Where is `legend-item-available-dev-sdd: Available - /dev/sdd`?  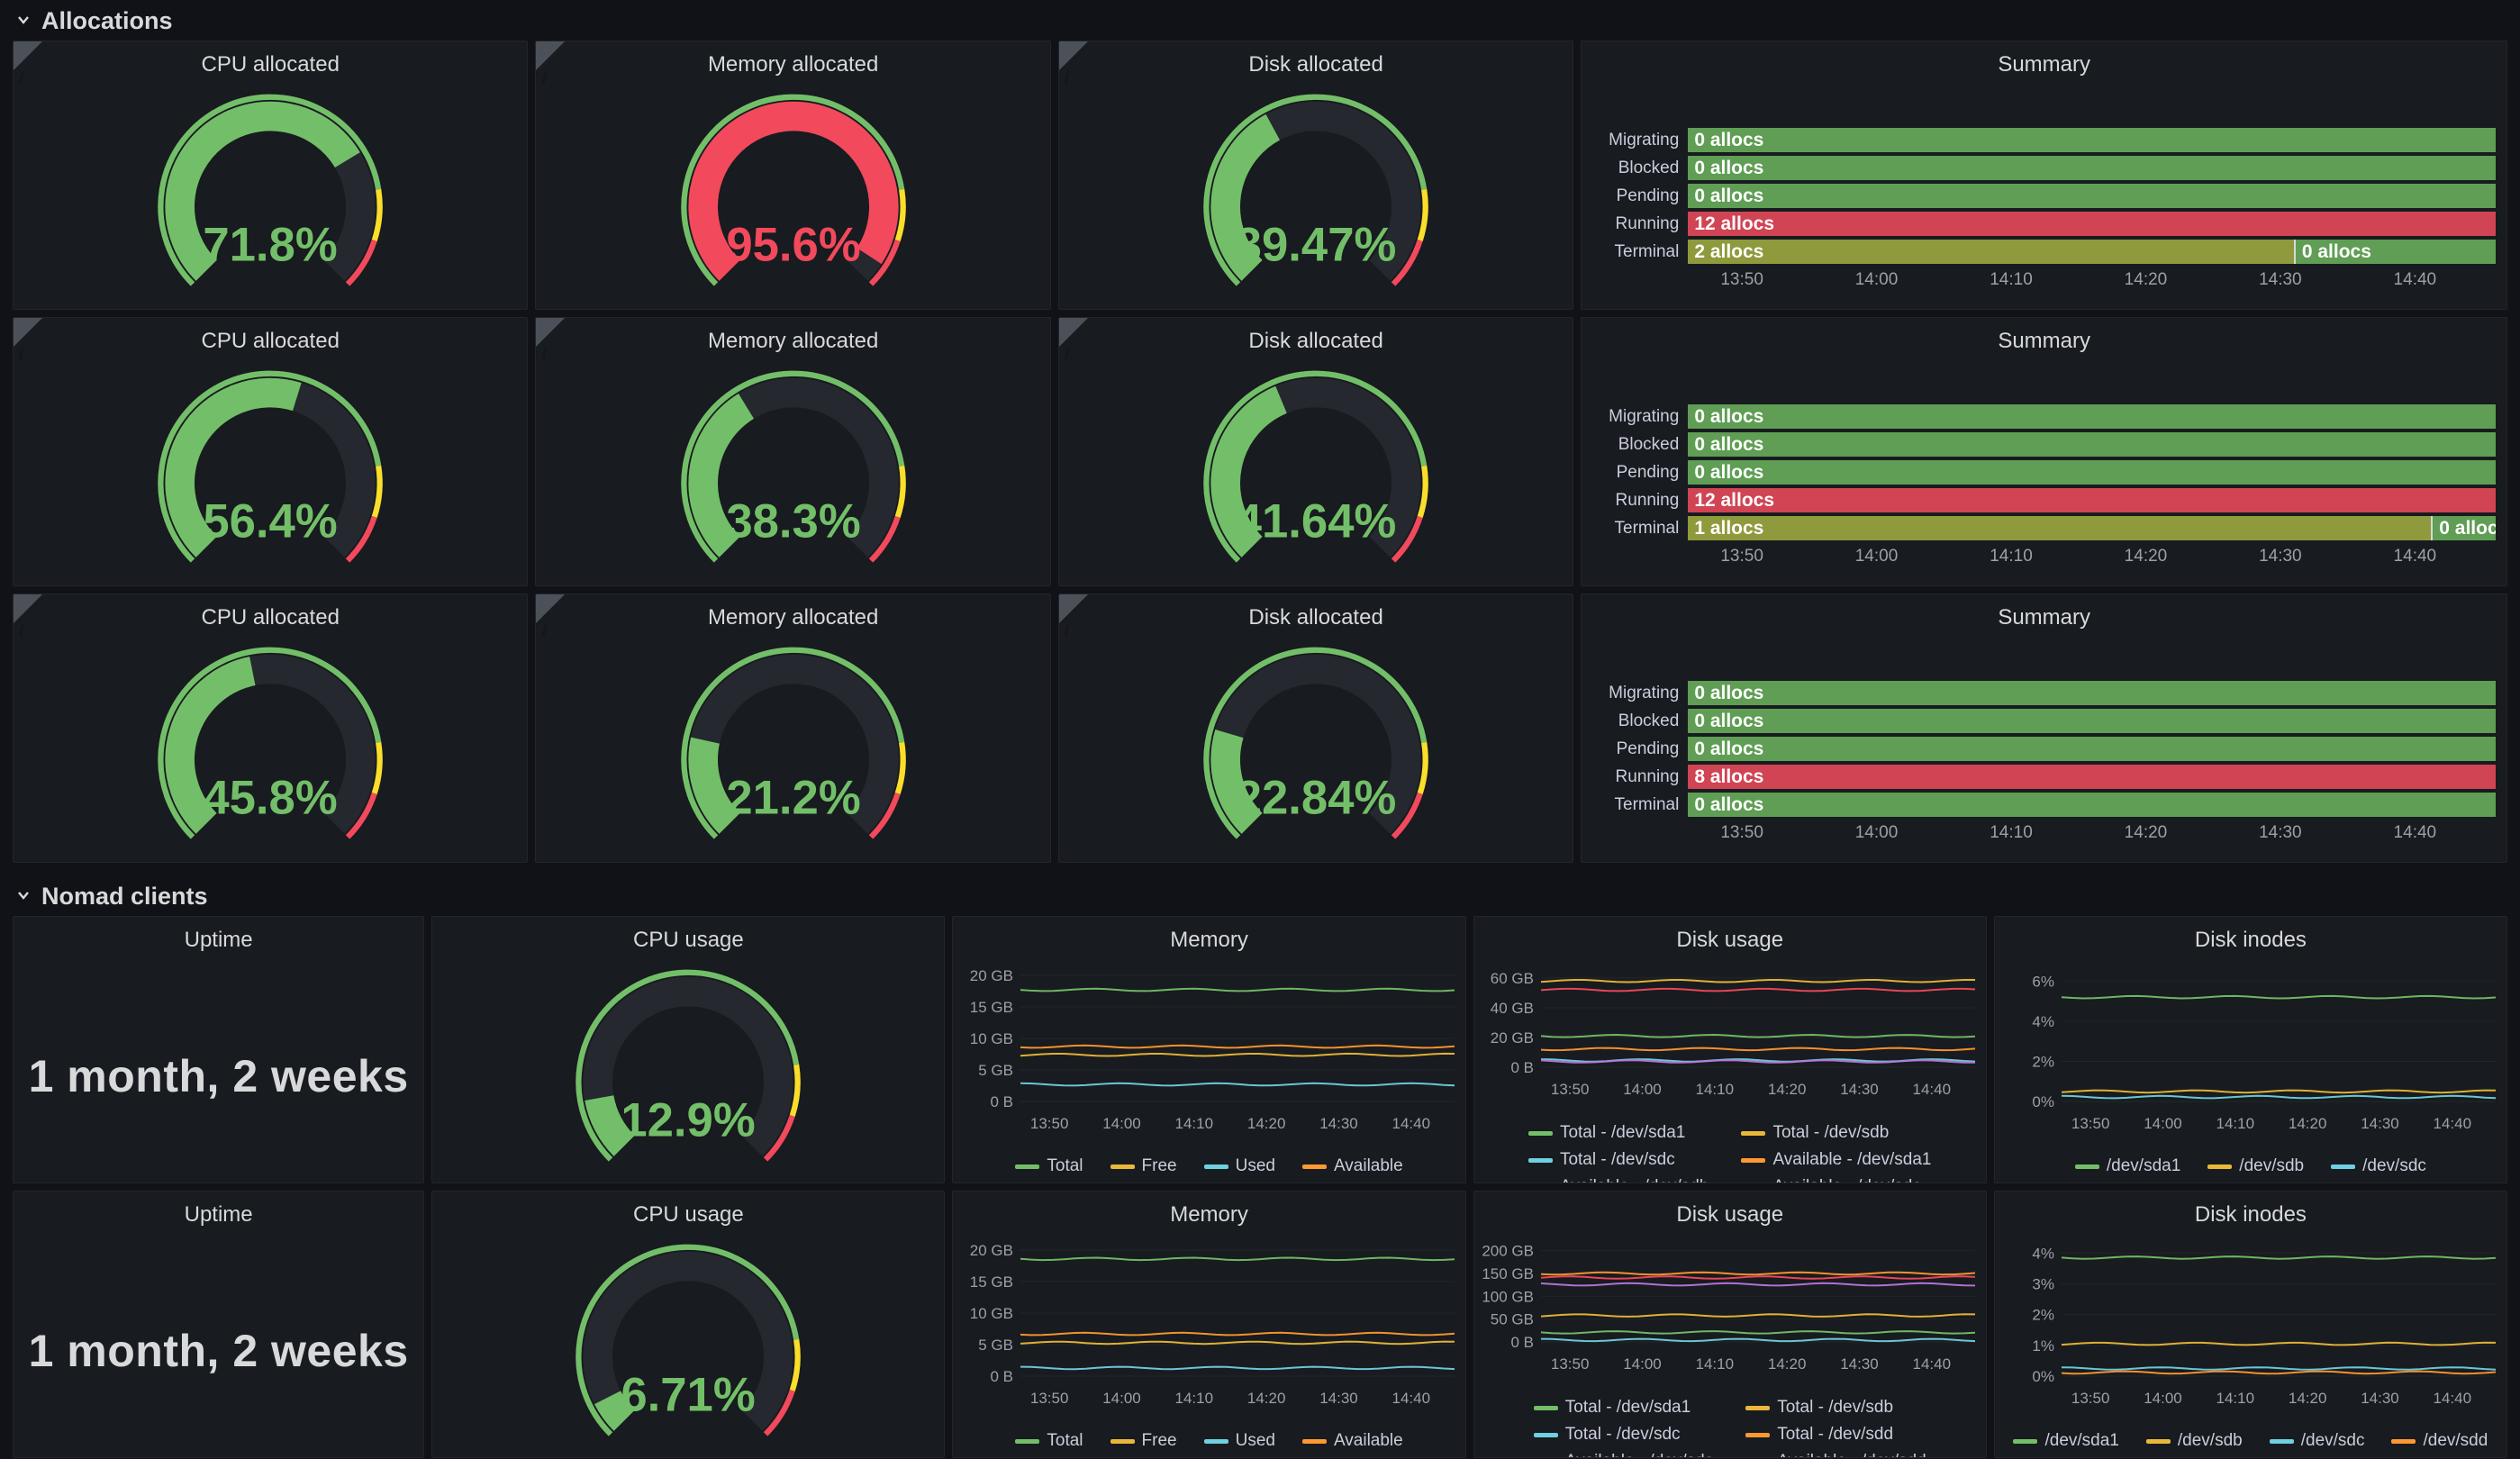 legend-item-available-dev-sdd: Available - /dev/sdd is located at coordinates (1836, 1454).